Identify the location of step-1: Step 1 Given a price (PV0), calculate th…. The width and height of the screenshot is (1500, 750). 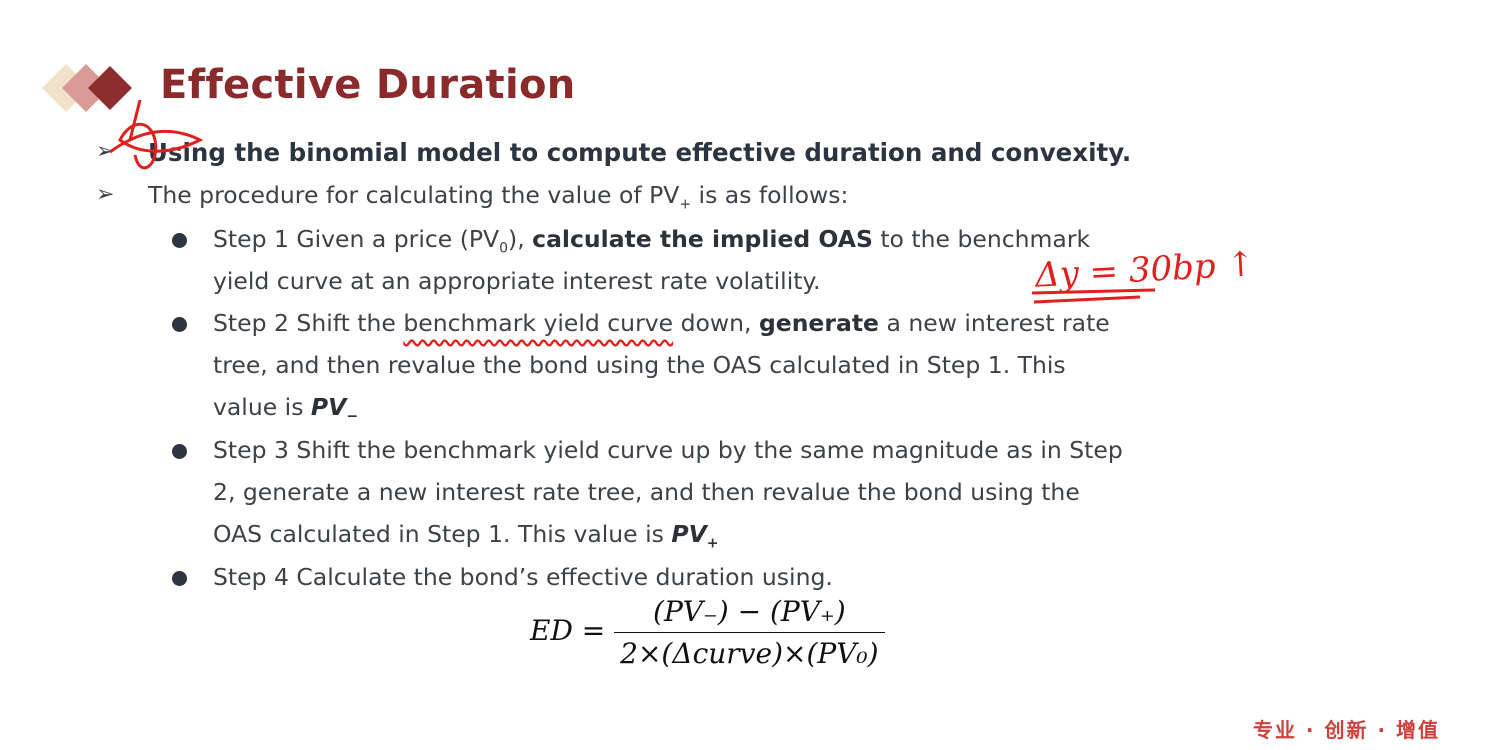
(652, 241).